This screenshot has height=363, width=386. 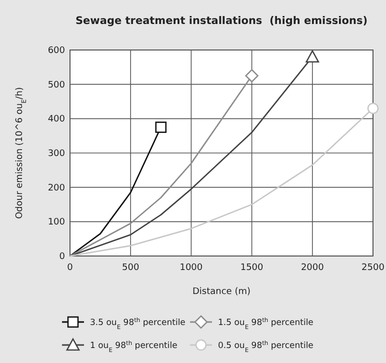 I want to click on x-tick-label: 1500, so click(x=252, y=268).